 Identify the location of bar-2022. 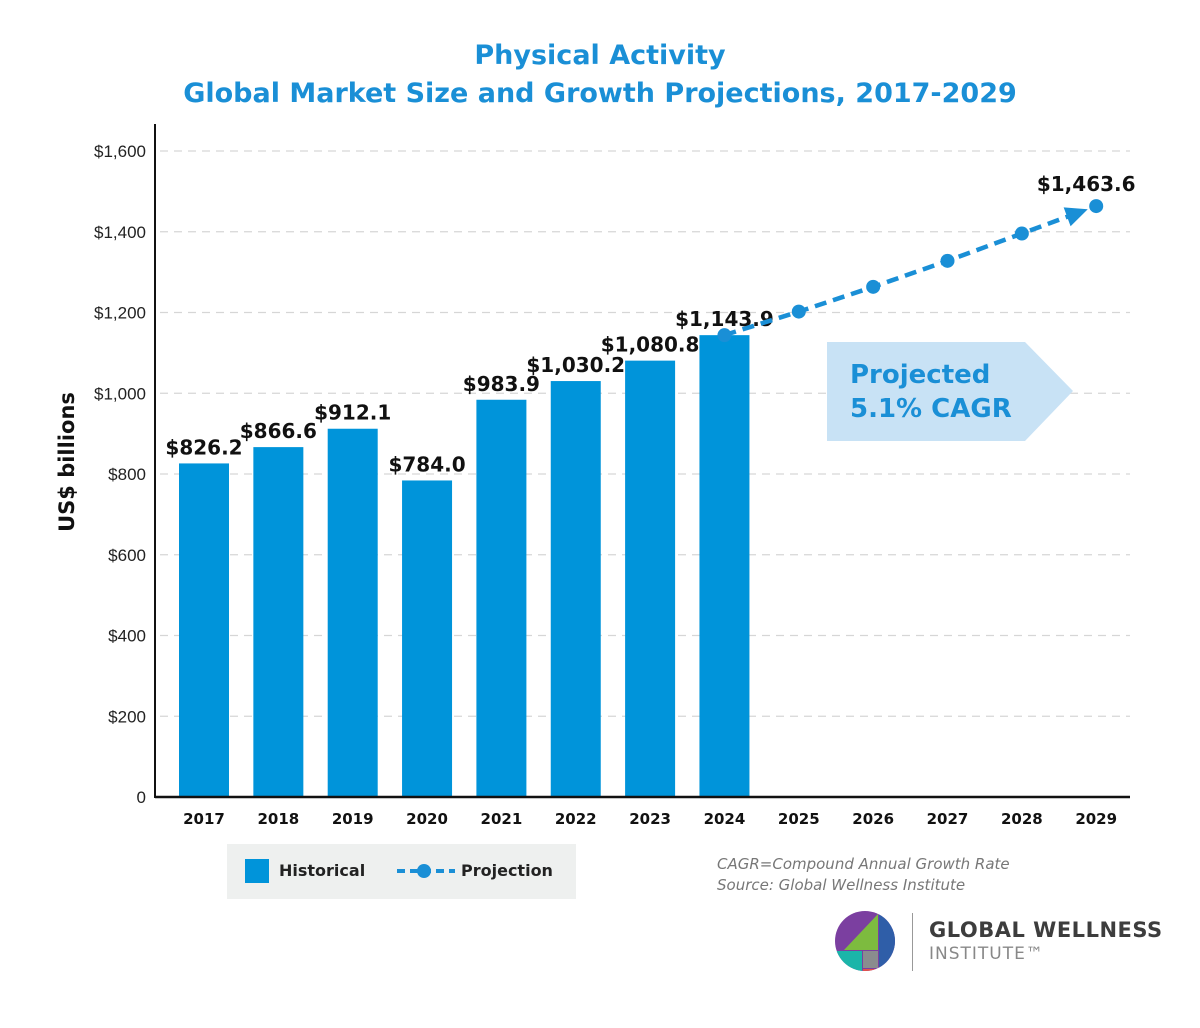
(575, 589).